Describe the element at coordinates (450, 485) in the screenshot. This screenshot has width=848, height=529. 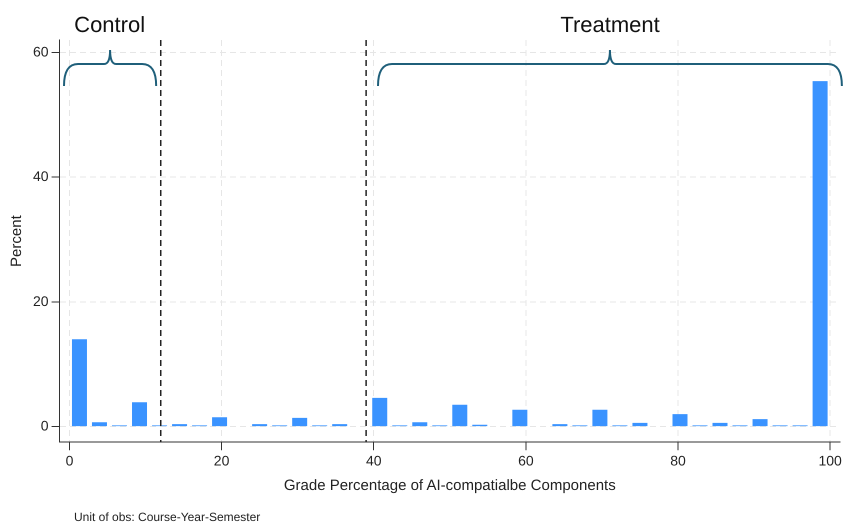
I see `x-axis-title: Grade Percentage of AI-compatialbe Components` at that location.